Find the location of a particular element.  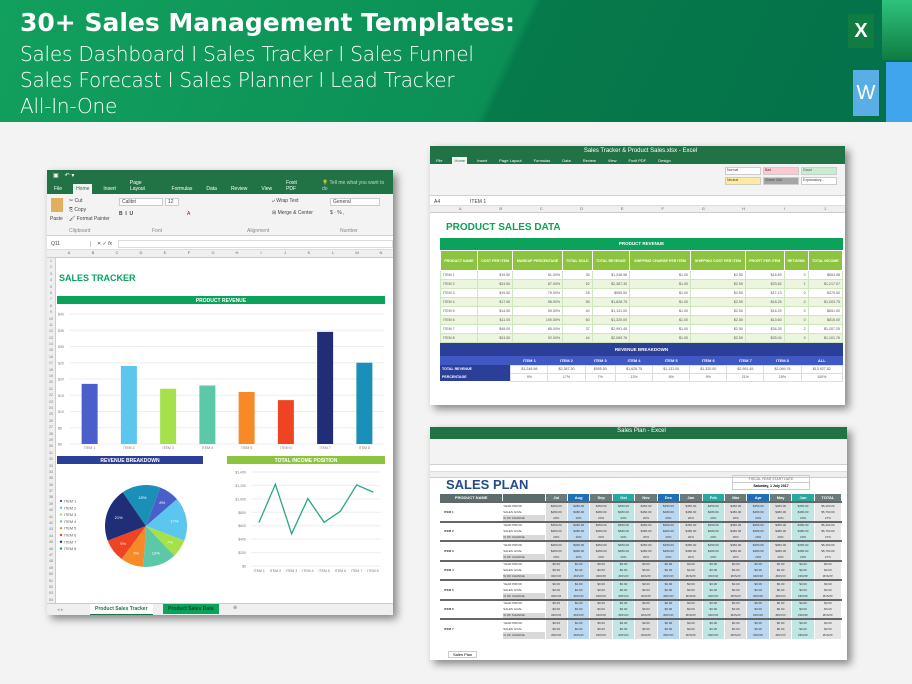

table-cell: $14.50 is located at coordinates (495, 311).